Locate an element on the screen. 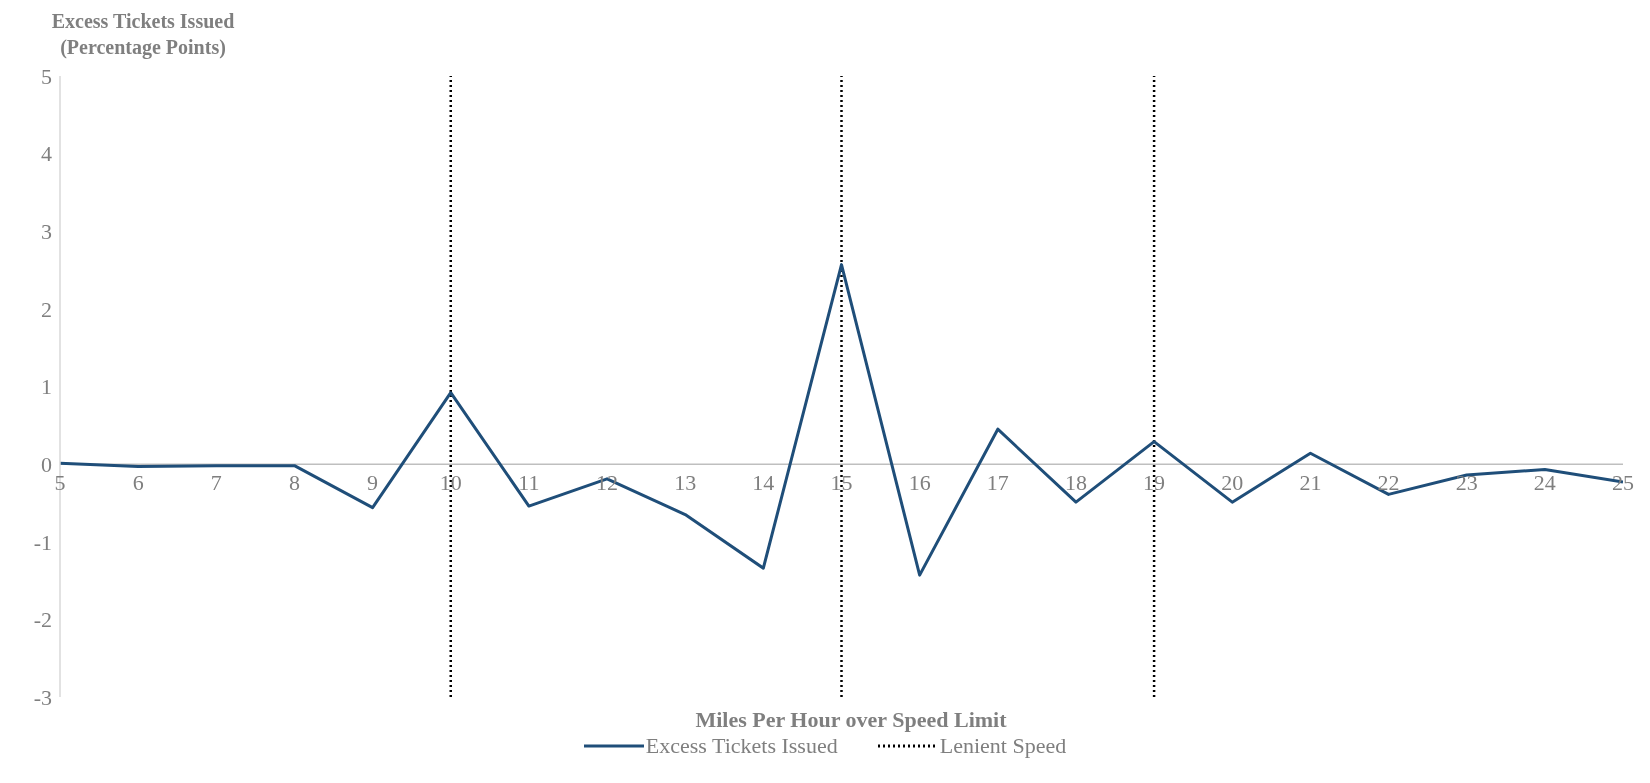  x-axis-title: Miles Per Hour over Speed Limit is located at coordinates (851, 719).